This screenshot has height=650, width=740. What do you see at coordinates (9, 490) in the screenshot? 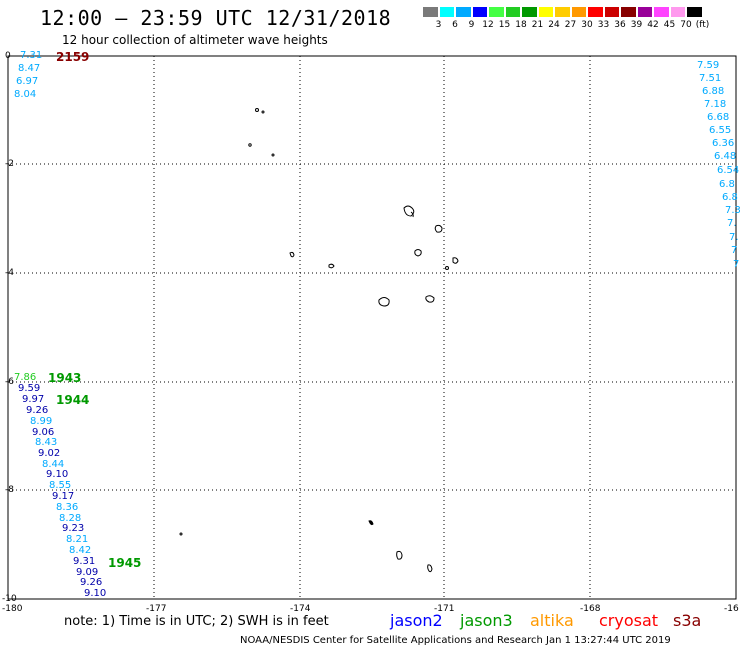
I see `y-tick-label: -8` at bounding box center [9, 490].